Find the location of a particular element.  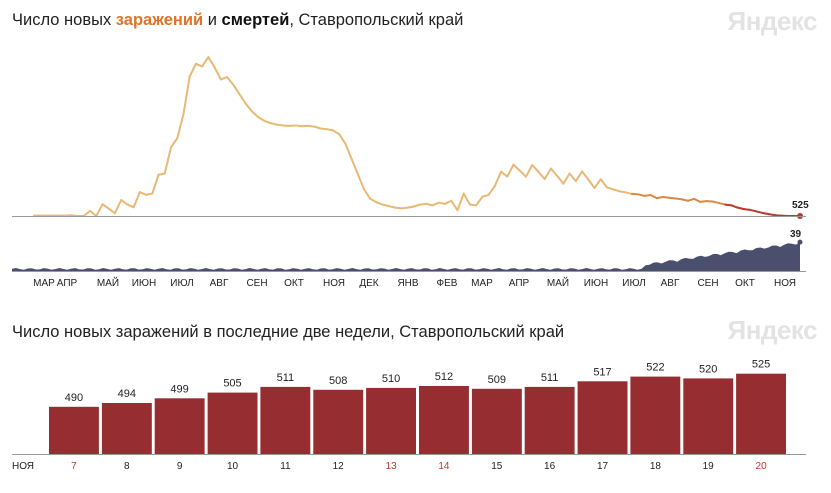

x-tick-label: АВГ is located at coordinates (670, 283).